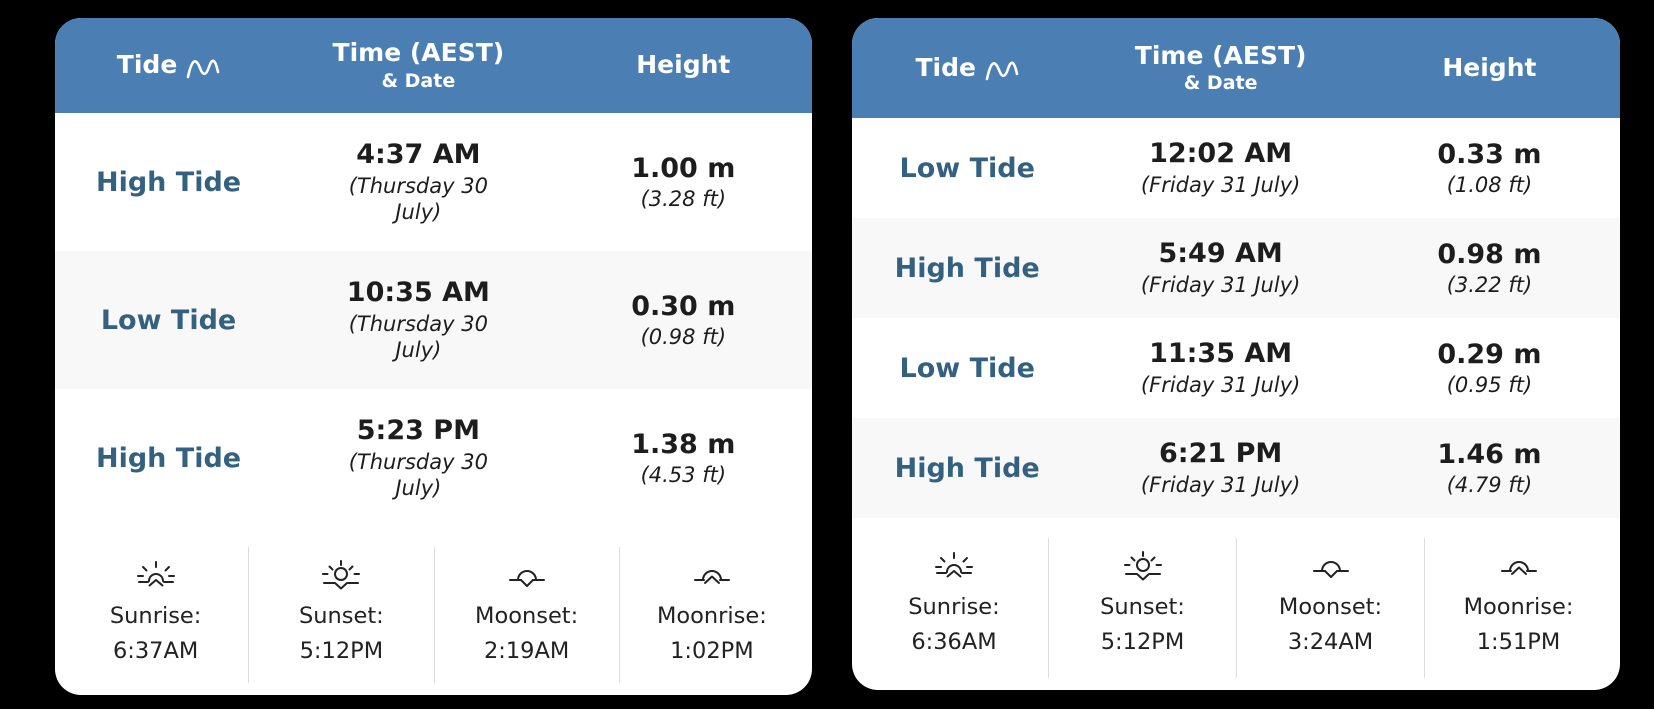 Image resolution: width=1654 pixels, height=709 pixels. I want to click on tide-height-metres: 1.00 m, so click(683, 168).